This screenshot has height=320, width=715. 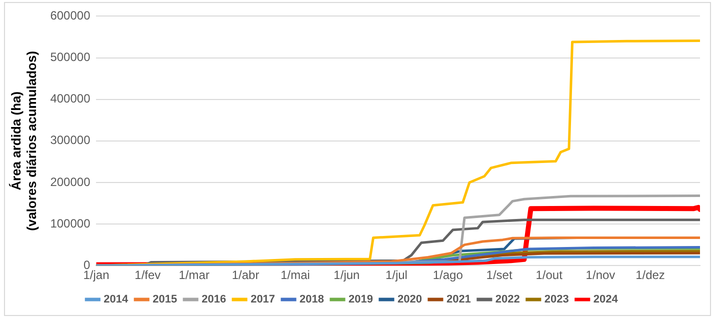 What do you see at coordinates (601, 275) in the screenshot?
I see `x-tick-label: 1/nov` at bounding box center [601, 275].